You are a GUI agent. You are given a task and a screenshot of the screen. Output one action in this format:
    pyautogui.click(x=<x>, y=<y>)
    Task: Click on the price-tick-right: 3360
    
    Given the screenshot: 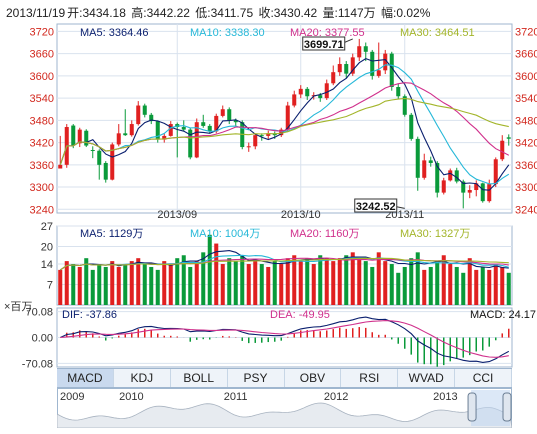 What is the action you would take?
    pyautogui.click(x=526, y=166)
    